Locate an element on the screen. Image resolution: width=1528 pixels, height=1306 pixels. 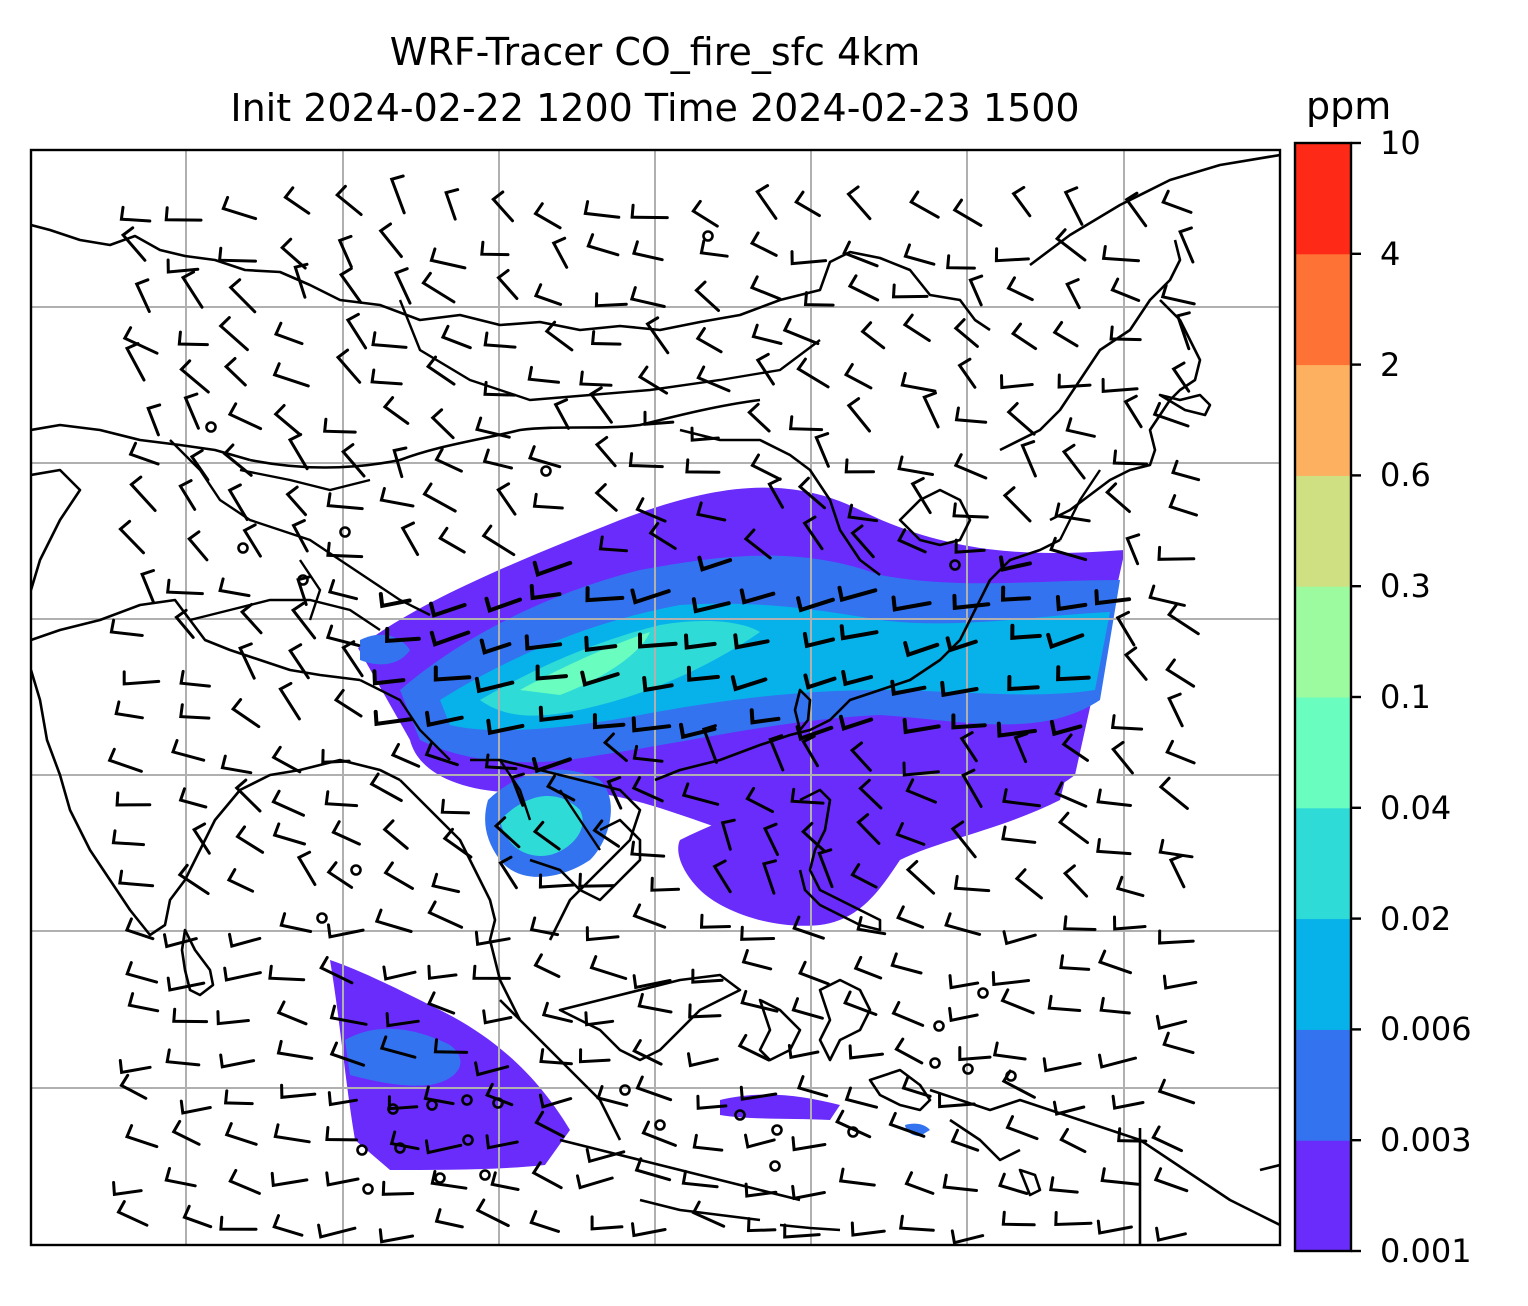
colorbar-tick-label: 0.003 is located at coordinates (1426, 1140).